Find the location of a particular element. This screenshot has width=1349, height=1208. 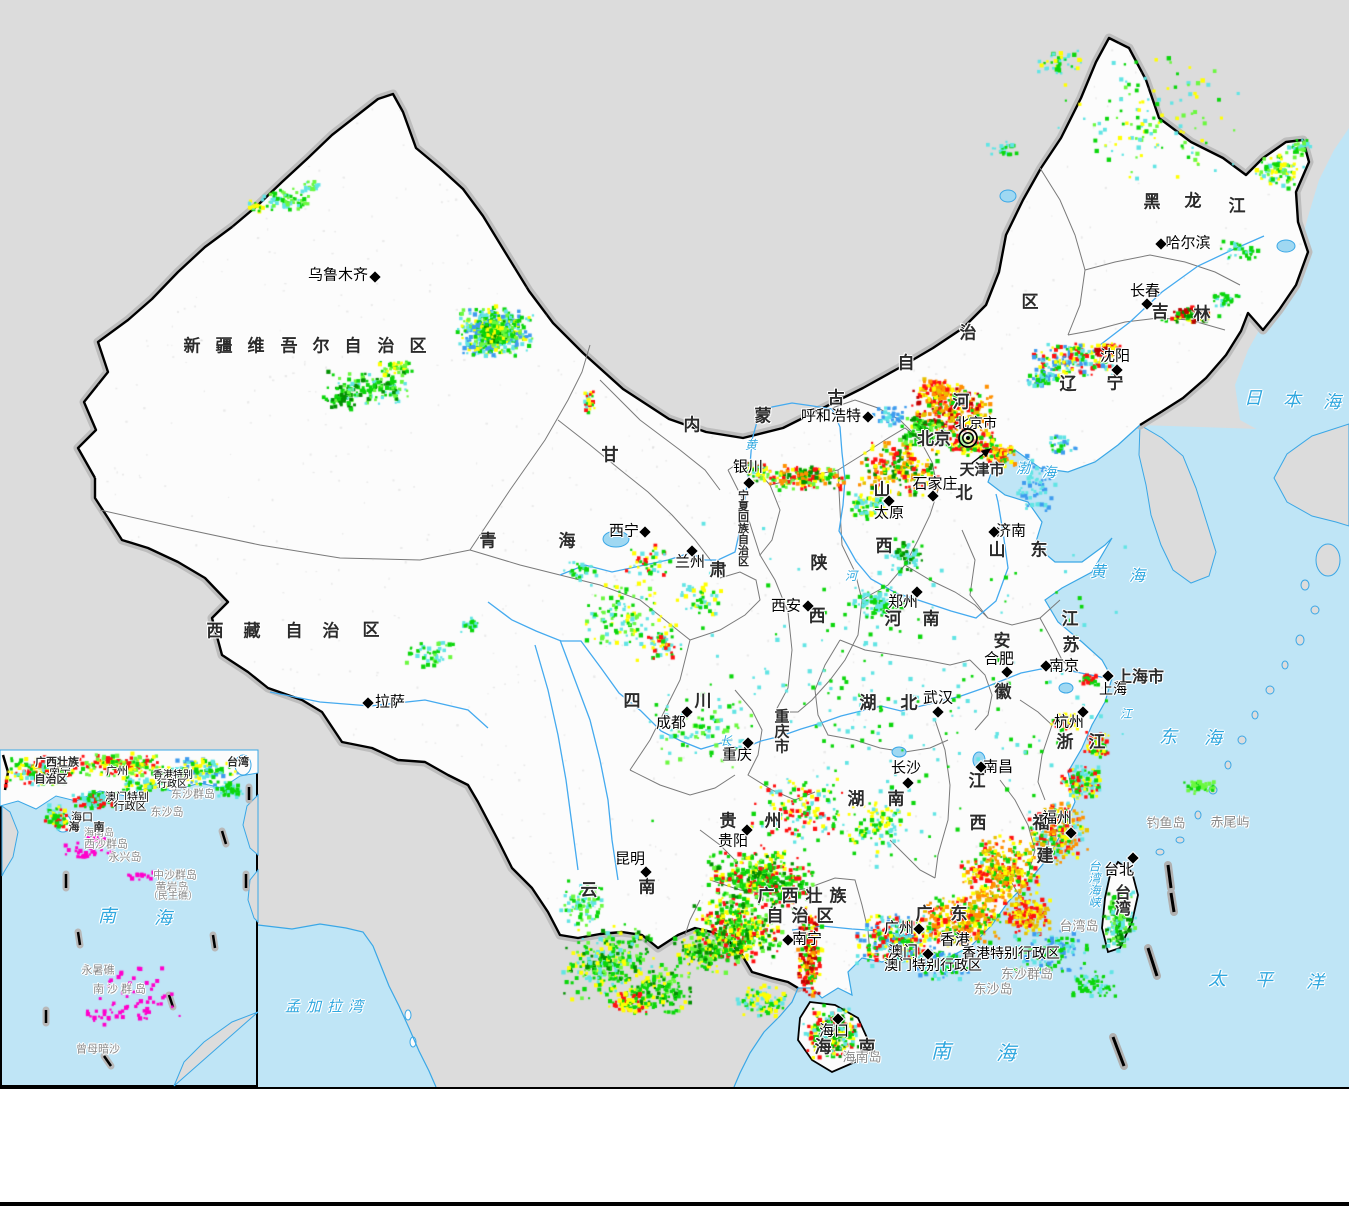

bottom-border is located at coordinates (674, 1204).